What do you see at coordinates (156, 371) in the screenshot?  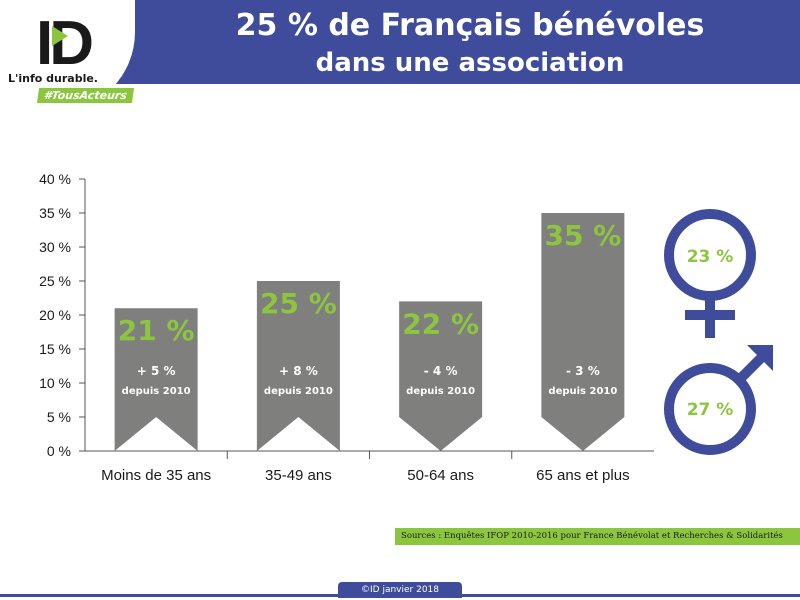 I see `bar-change-label: + 5 %` at bounding box center [156, 371].